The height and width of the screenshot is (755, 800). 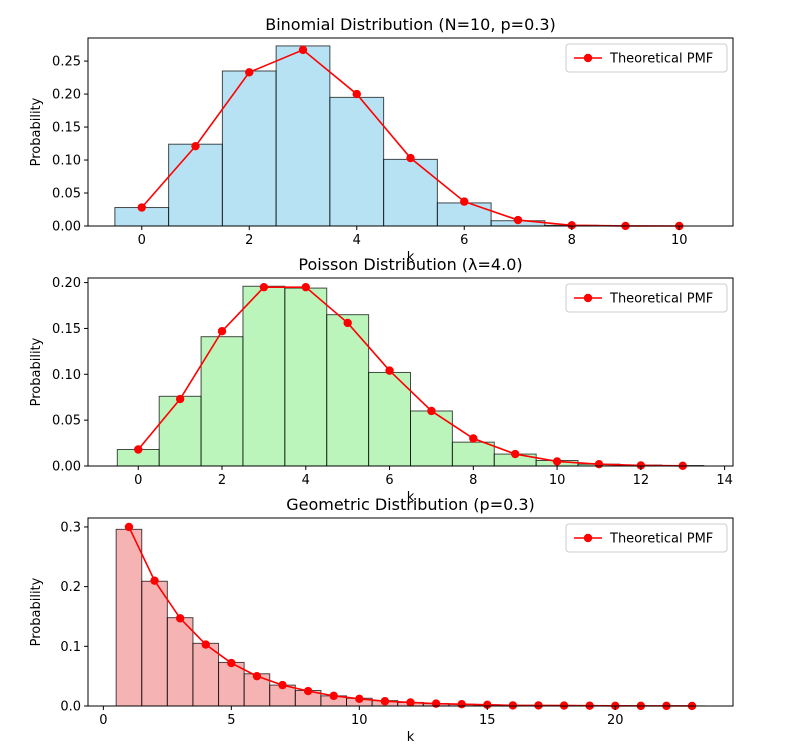 What do you see at coordinates (487, 720) in the screenshot?
I see `x-tick-label: 15` at bounding box center [487, 720].